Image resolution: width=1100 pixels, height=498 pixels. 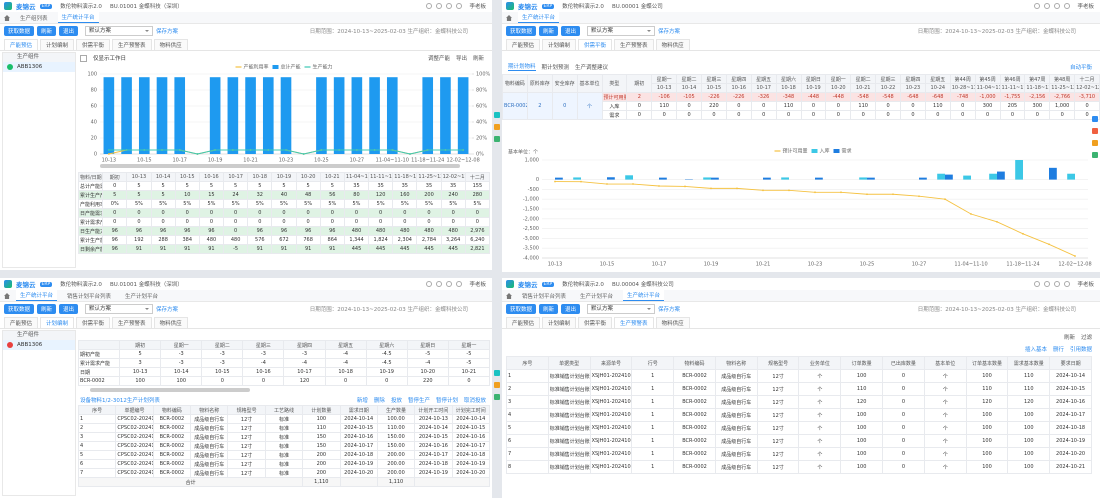 I want to click on action: 暂停计划, so click(x=446, y=401).